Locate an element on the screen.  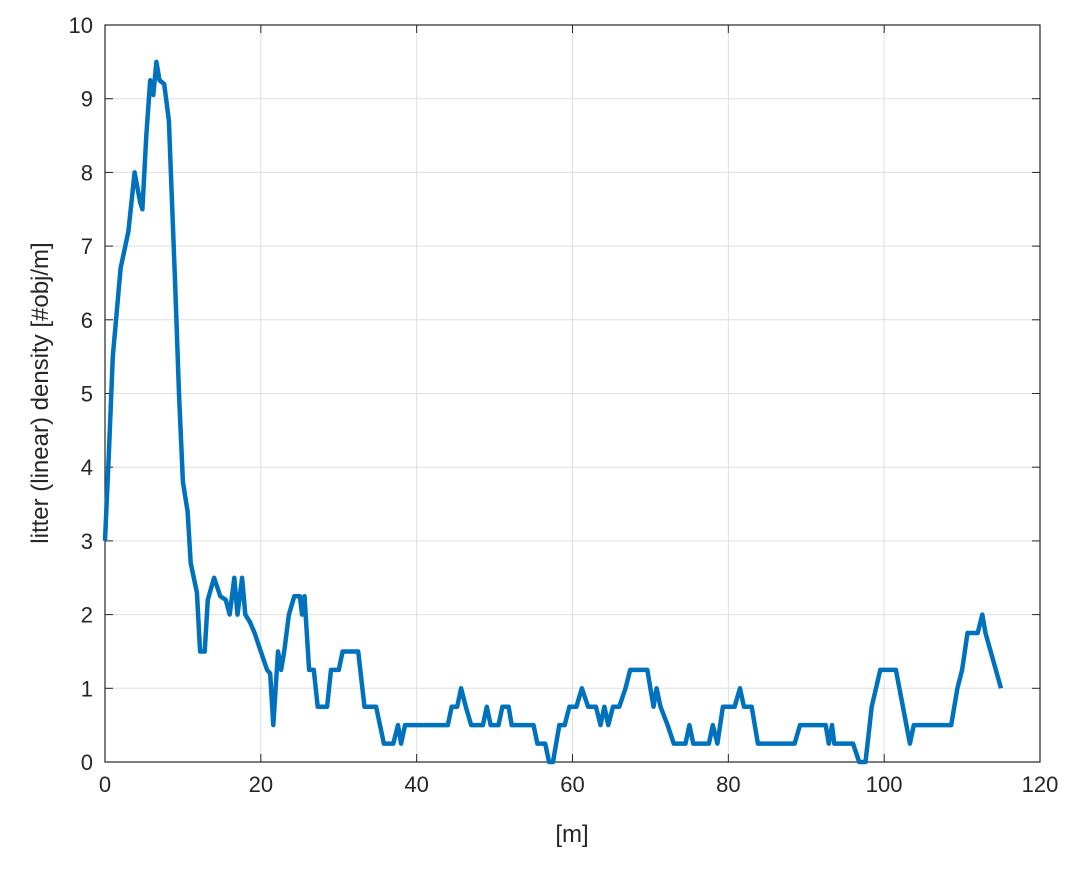
y-axis-label: litter (linear) density [#obj/m] is located at coordinates (40, 392).